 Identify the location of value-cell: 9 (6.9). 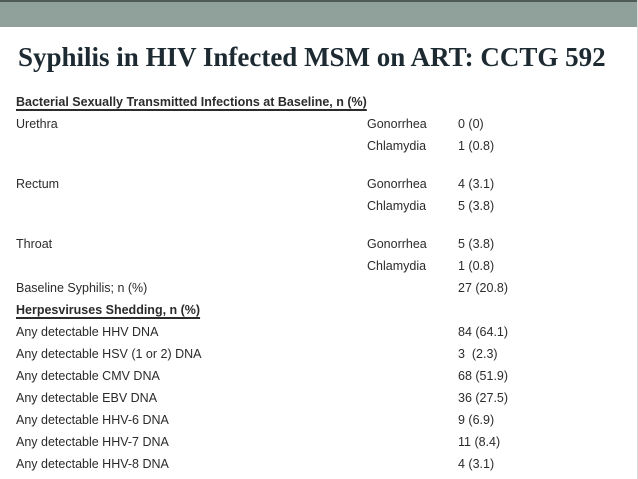
(476, 420).